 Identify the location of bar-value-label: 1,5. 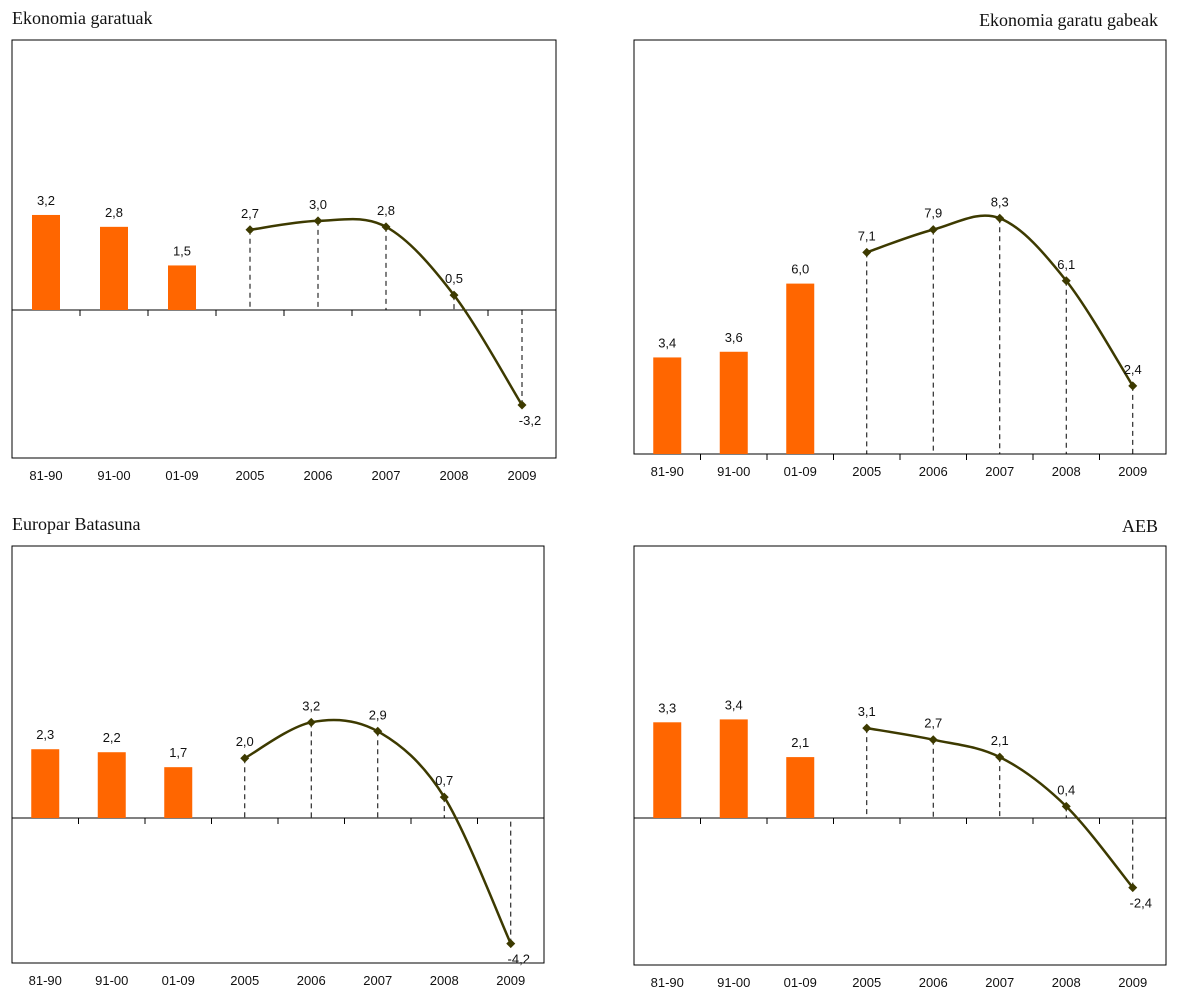
(182, 250).